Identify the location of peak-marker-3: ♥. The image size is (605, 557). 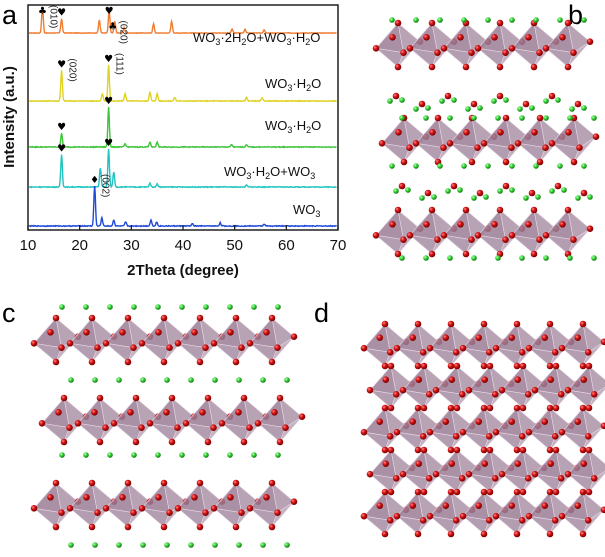
(109, 11).